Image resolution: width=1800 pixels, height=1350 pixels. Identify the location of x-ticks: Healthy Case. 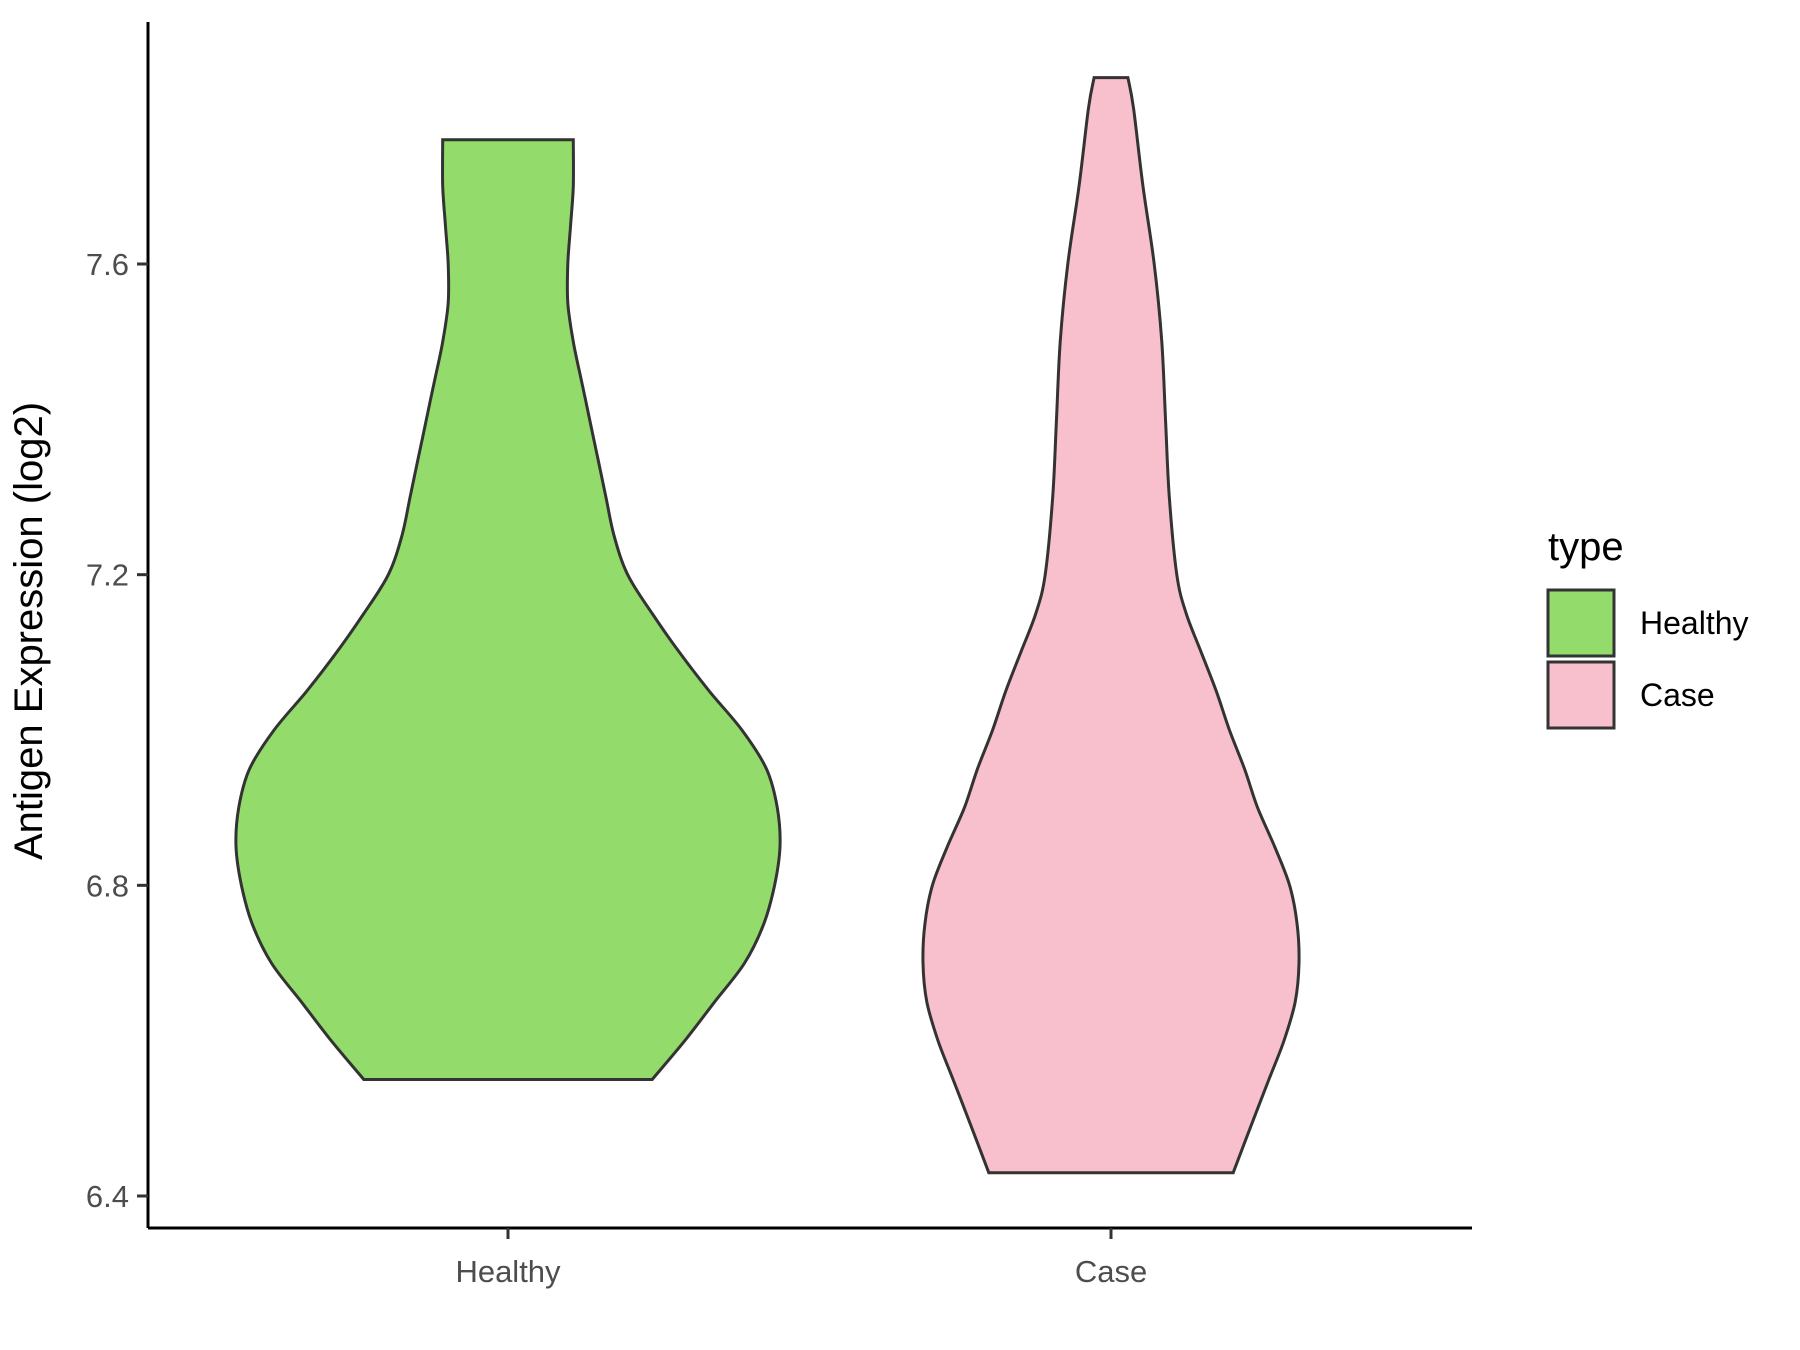
(801, 1258).